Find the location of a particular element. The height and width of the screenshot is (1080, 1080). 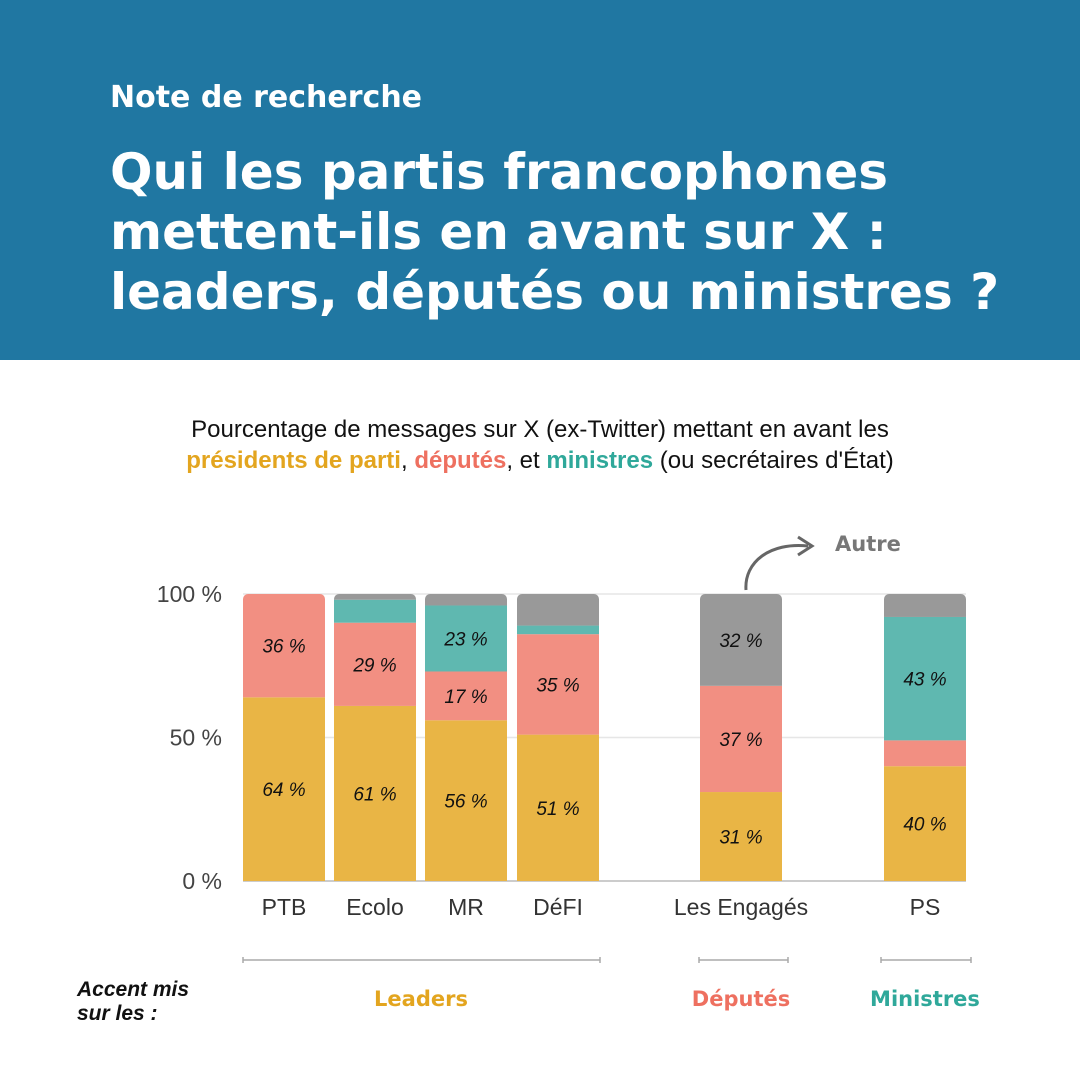

data-label: 64 % is located at coordinates (283, 790).